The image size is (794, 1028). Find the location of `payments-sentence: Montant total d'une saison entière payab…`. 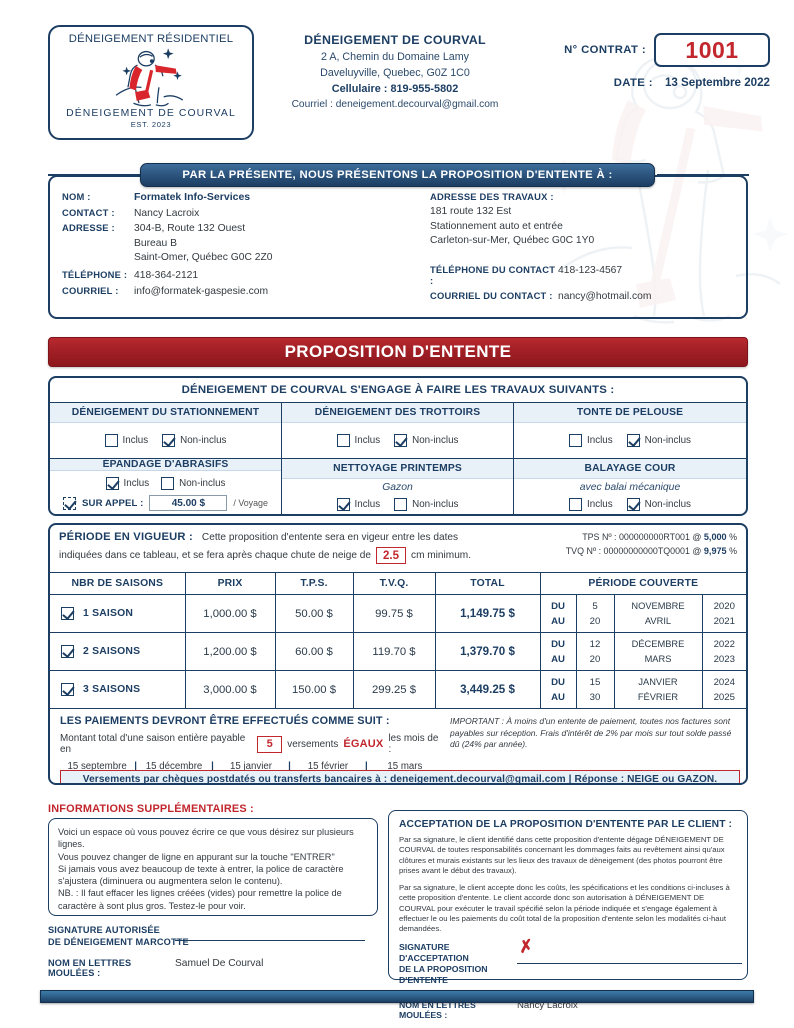

payments-sentence: Montant total d'une saison entière payab… is located at coordinates (251, 744).